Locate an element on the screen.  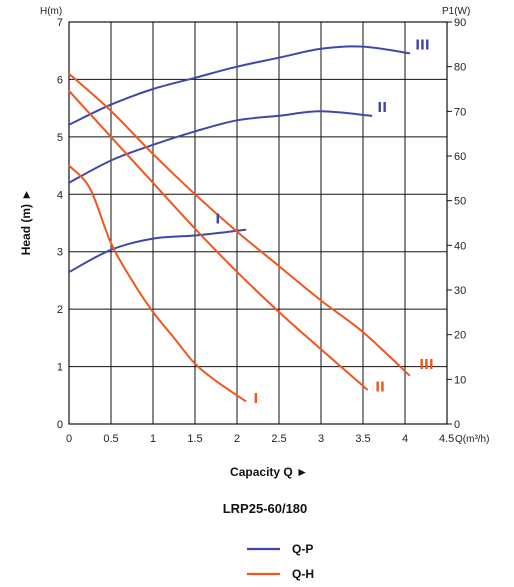
curve-label-q-h-iii: III is located at coordinates (426, 365).